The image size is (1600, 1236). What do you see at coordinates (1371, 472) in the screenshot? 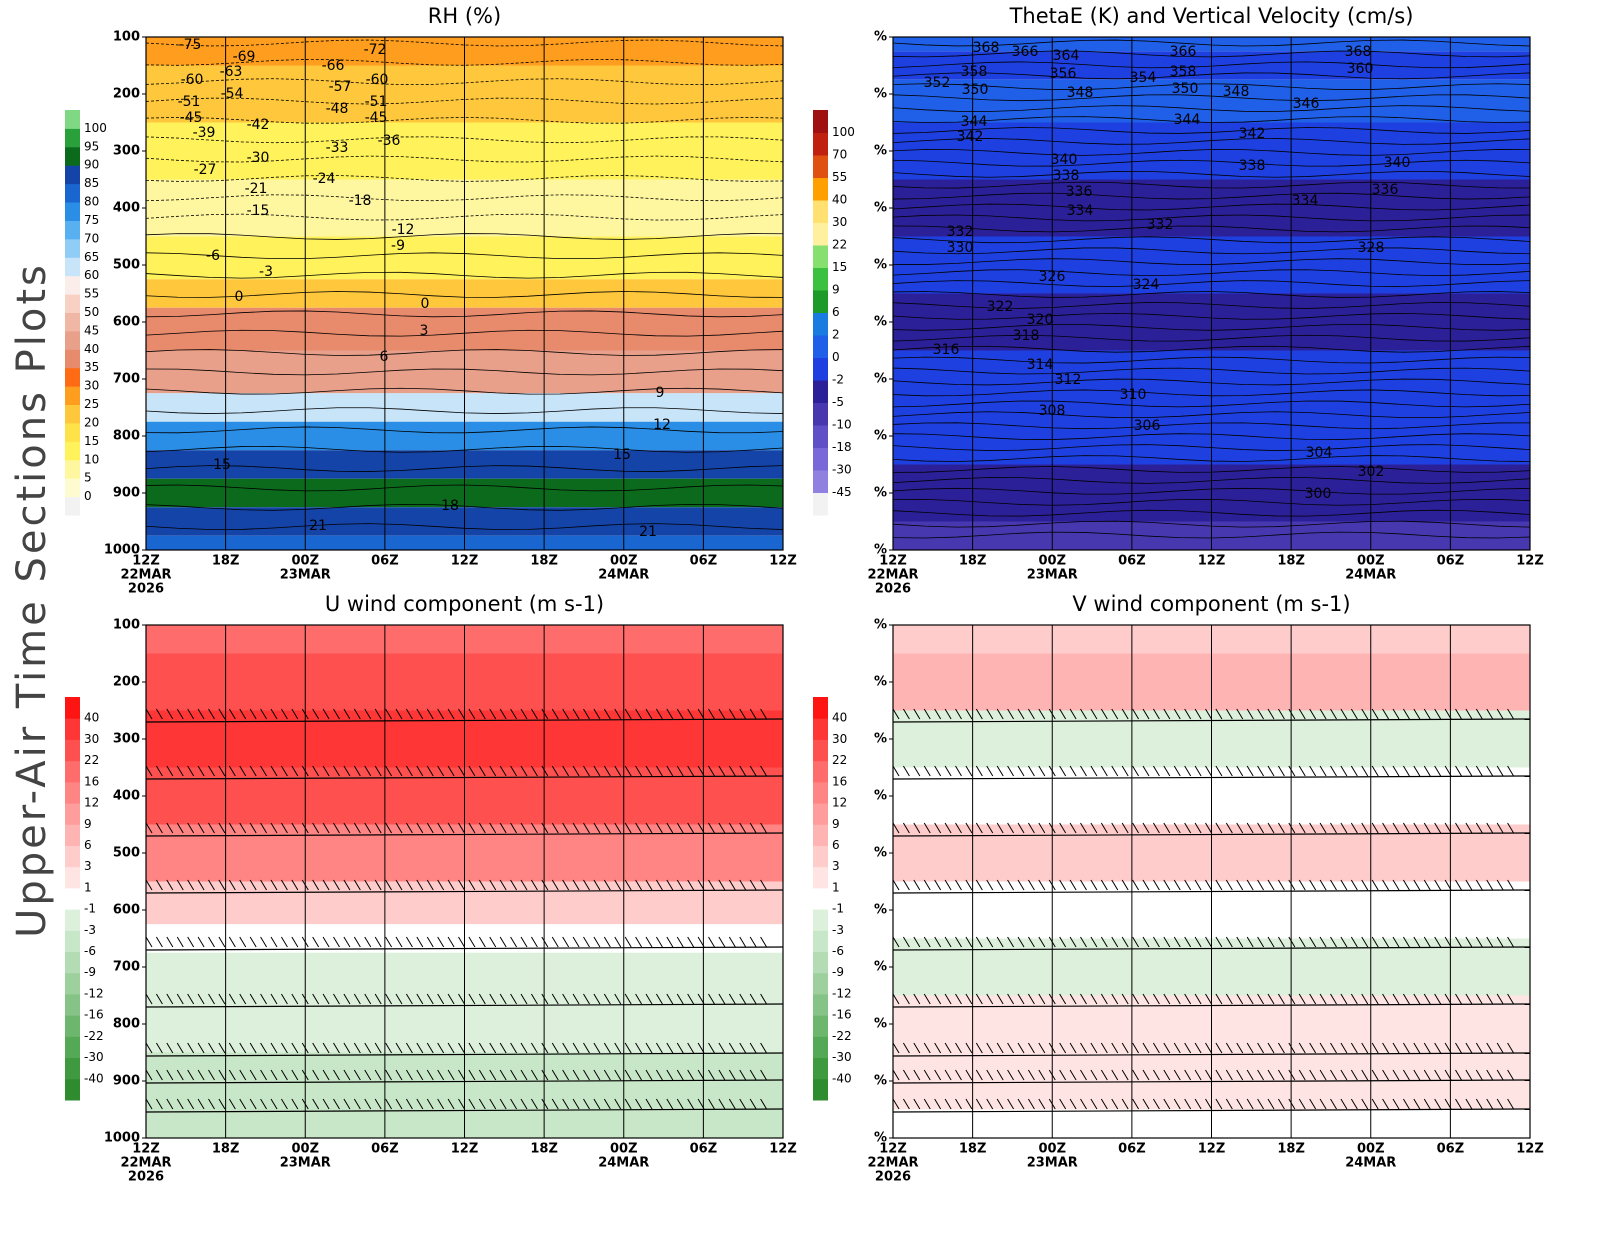
I see `contour-label: 302` at bounding box center [1371, 472].